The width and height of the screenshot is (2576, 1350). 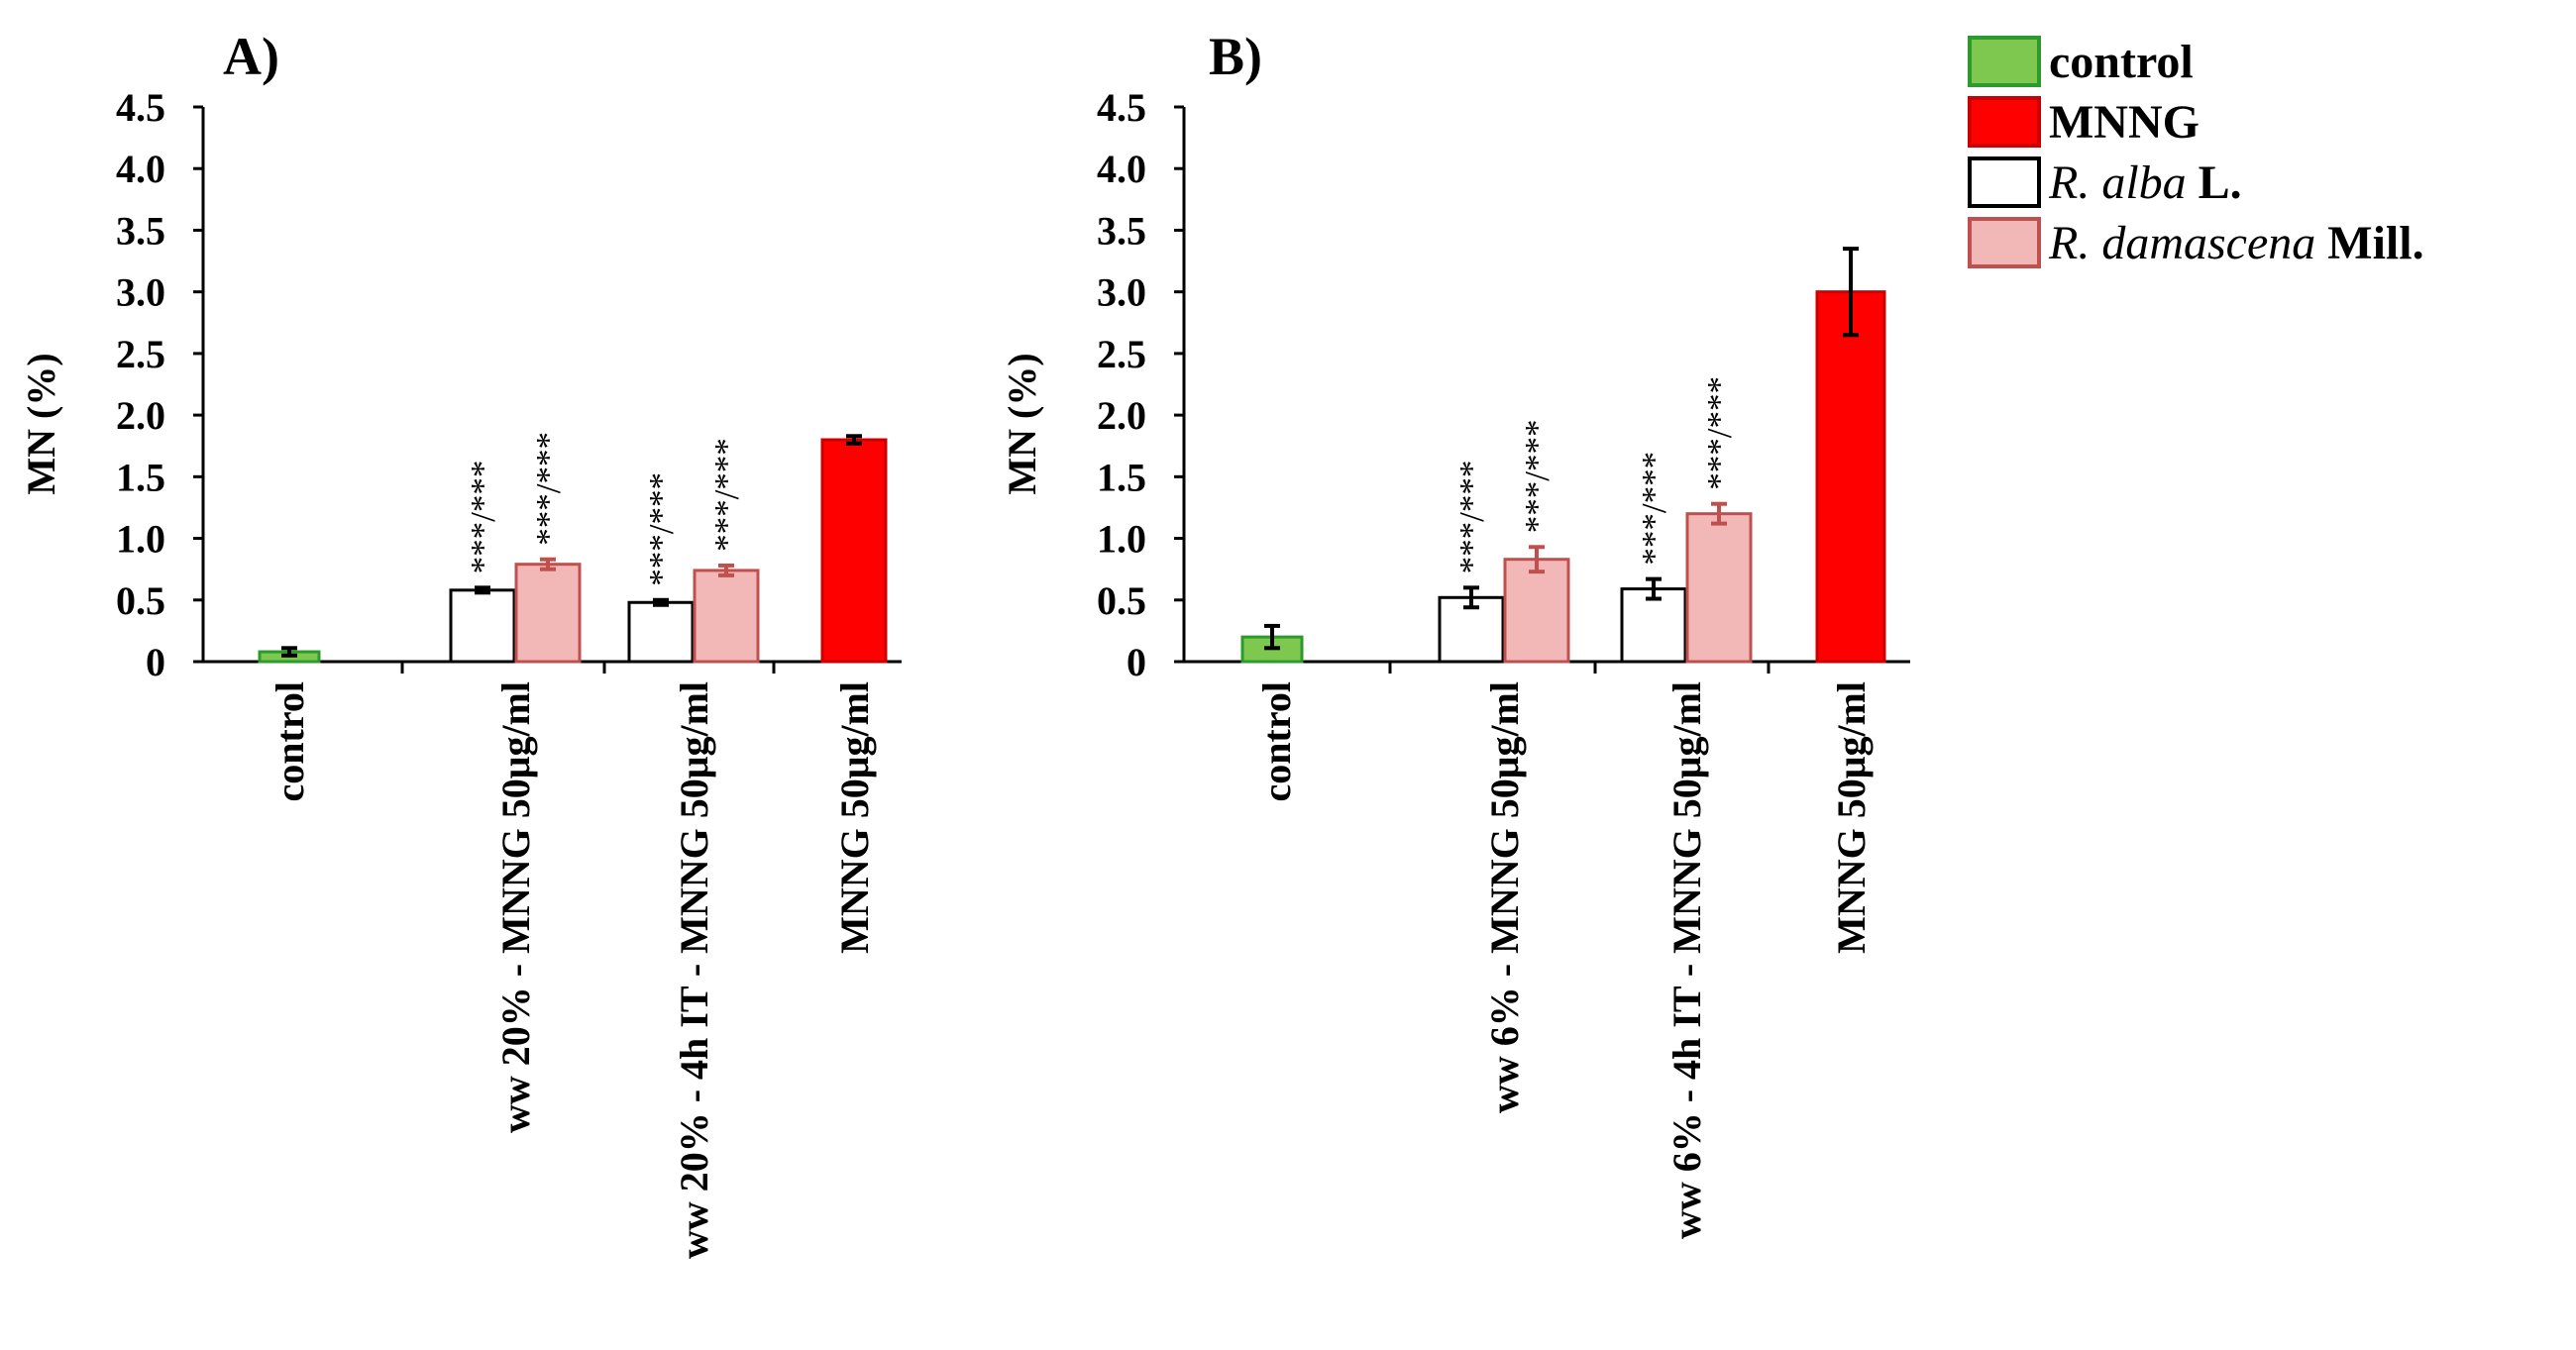 I want to click on y-tick-label-b: 1.0, so click(x=1121, y=539).